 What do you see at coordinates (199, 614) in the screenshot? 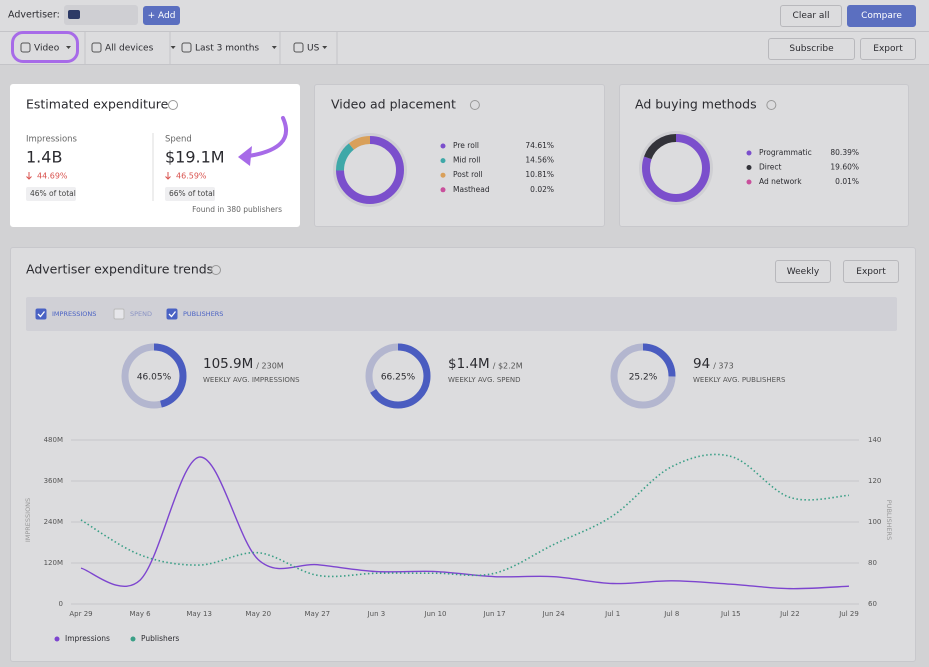
I see `x-tick-label: May 13` at bounding box center [199, 614].